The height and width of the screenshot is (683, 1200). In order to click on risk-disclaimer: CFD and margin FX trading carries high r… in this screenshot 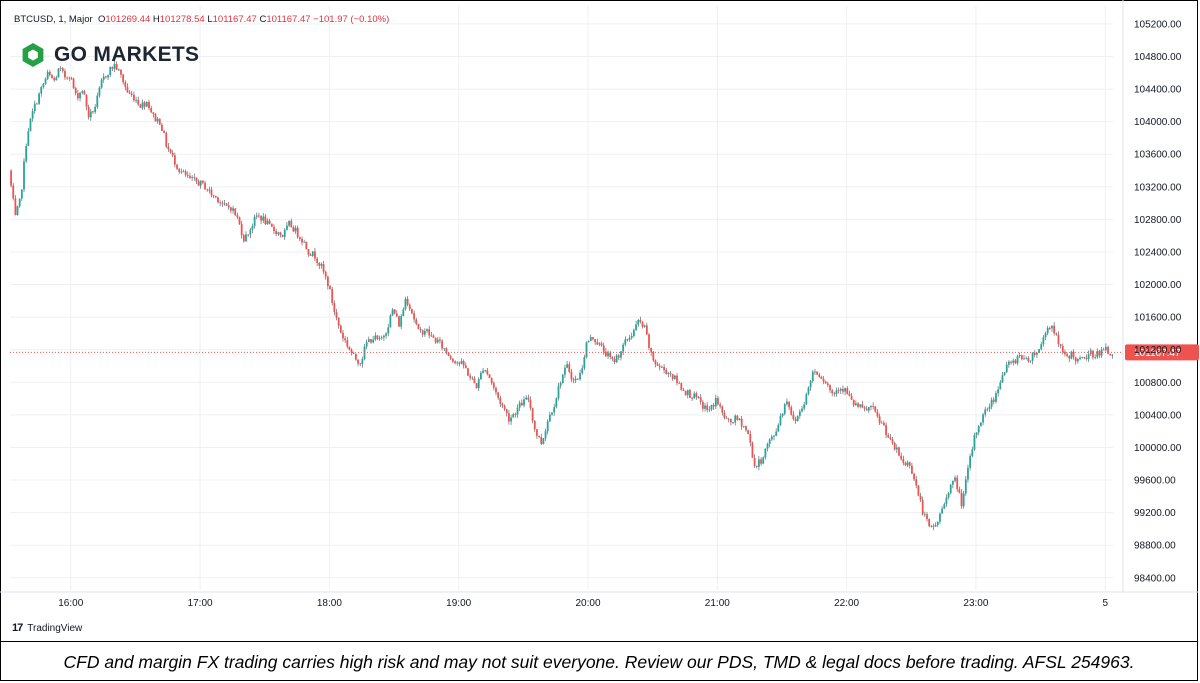, I will do `click(599, 661)`.